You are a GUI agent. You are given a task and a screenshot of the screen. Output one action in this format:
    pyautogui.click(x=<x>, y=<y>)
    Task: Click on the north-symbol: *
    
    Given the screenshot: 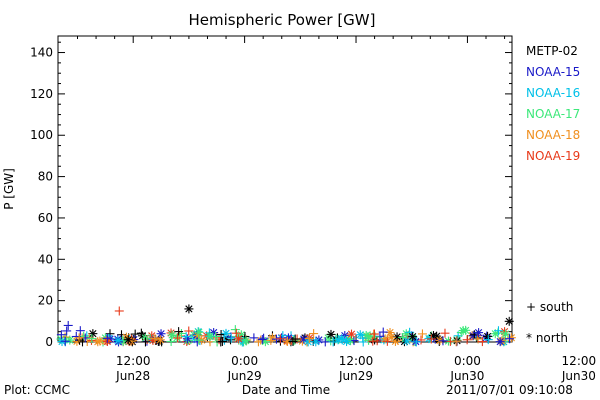 What is the action you would take?
    pyautogui.click(x=529, y=338)
    